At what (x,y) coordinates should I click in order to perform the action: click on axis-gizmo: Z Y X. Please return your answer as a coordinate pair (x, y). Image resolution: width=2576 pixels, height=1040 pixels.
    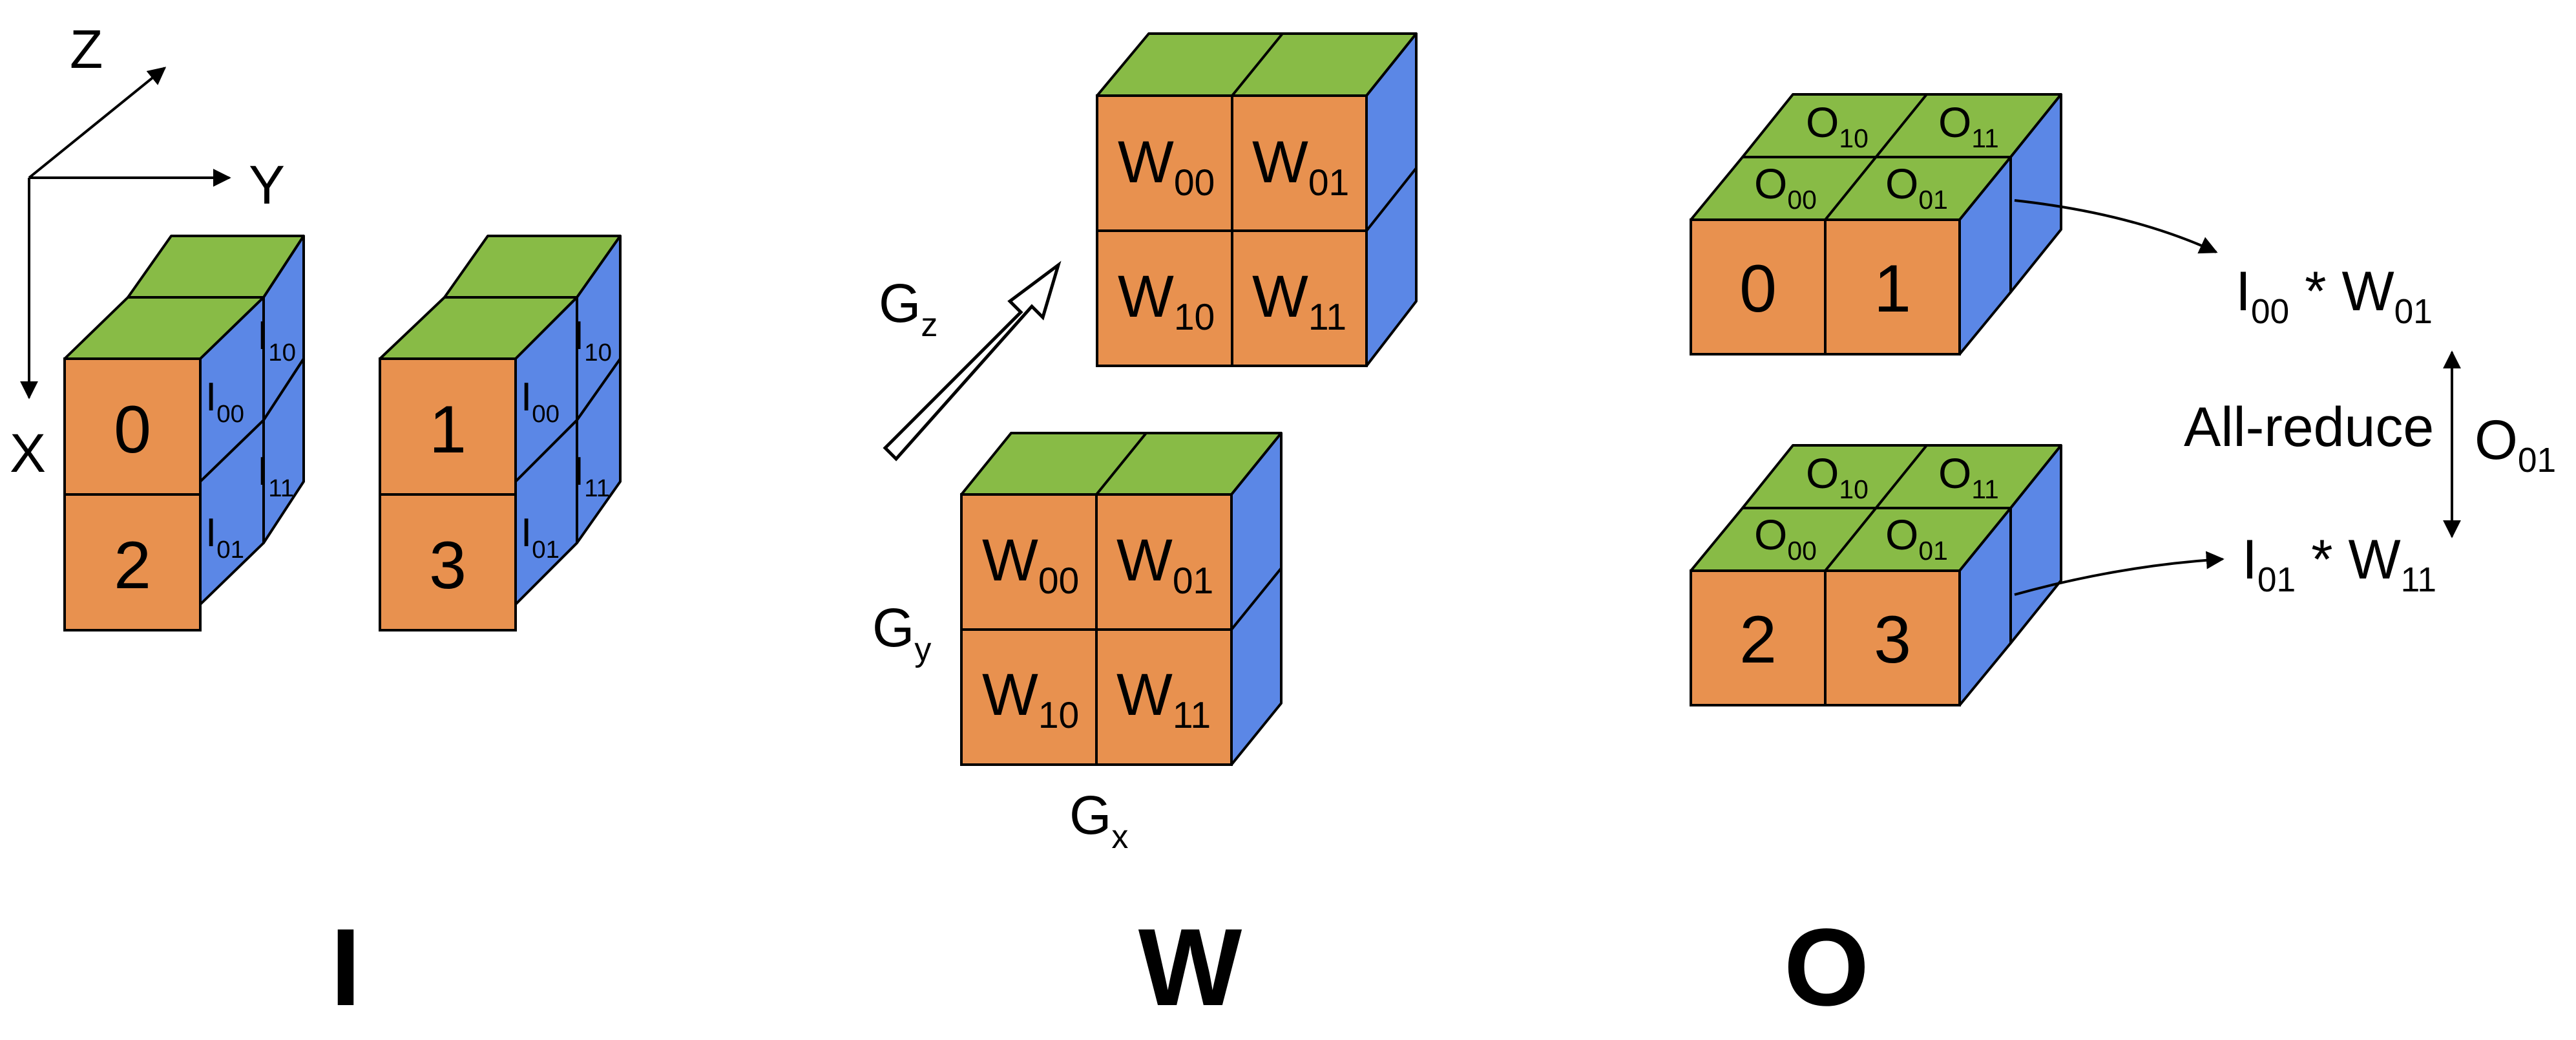
    Looking at the image, I should click on (147, 251).